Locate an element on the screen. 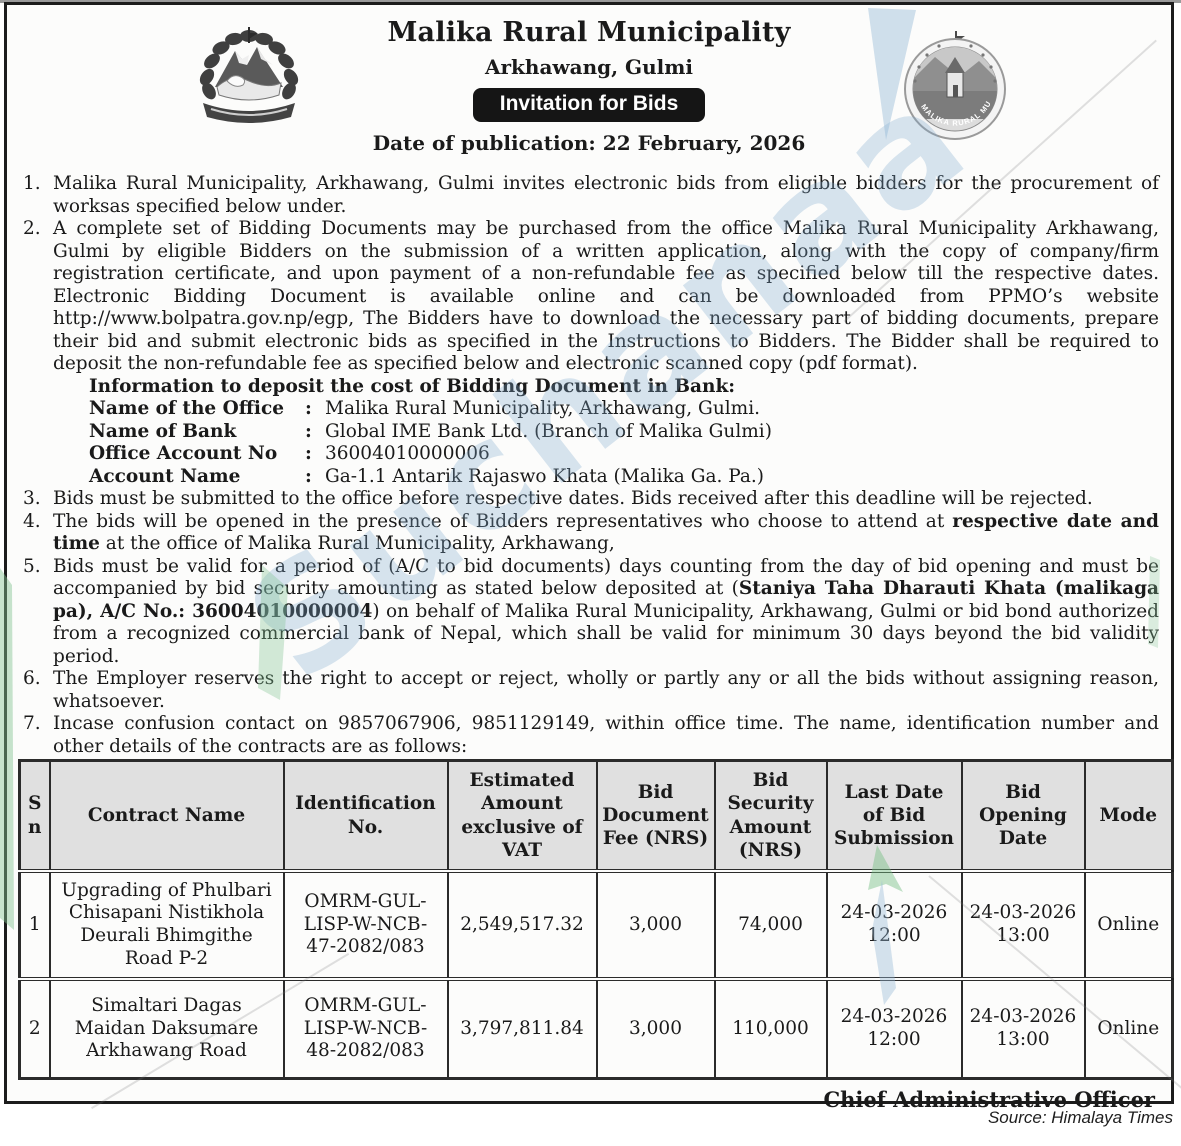  column-header-last-date: Last Date of Bid Submission is located at coordinates (894, 816).